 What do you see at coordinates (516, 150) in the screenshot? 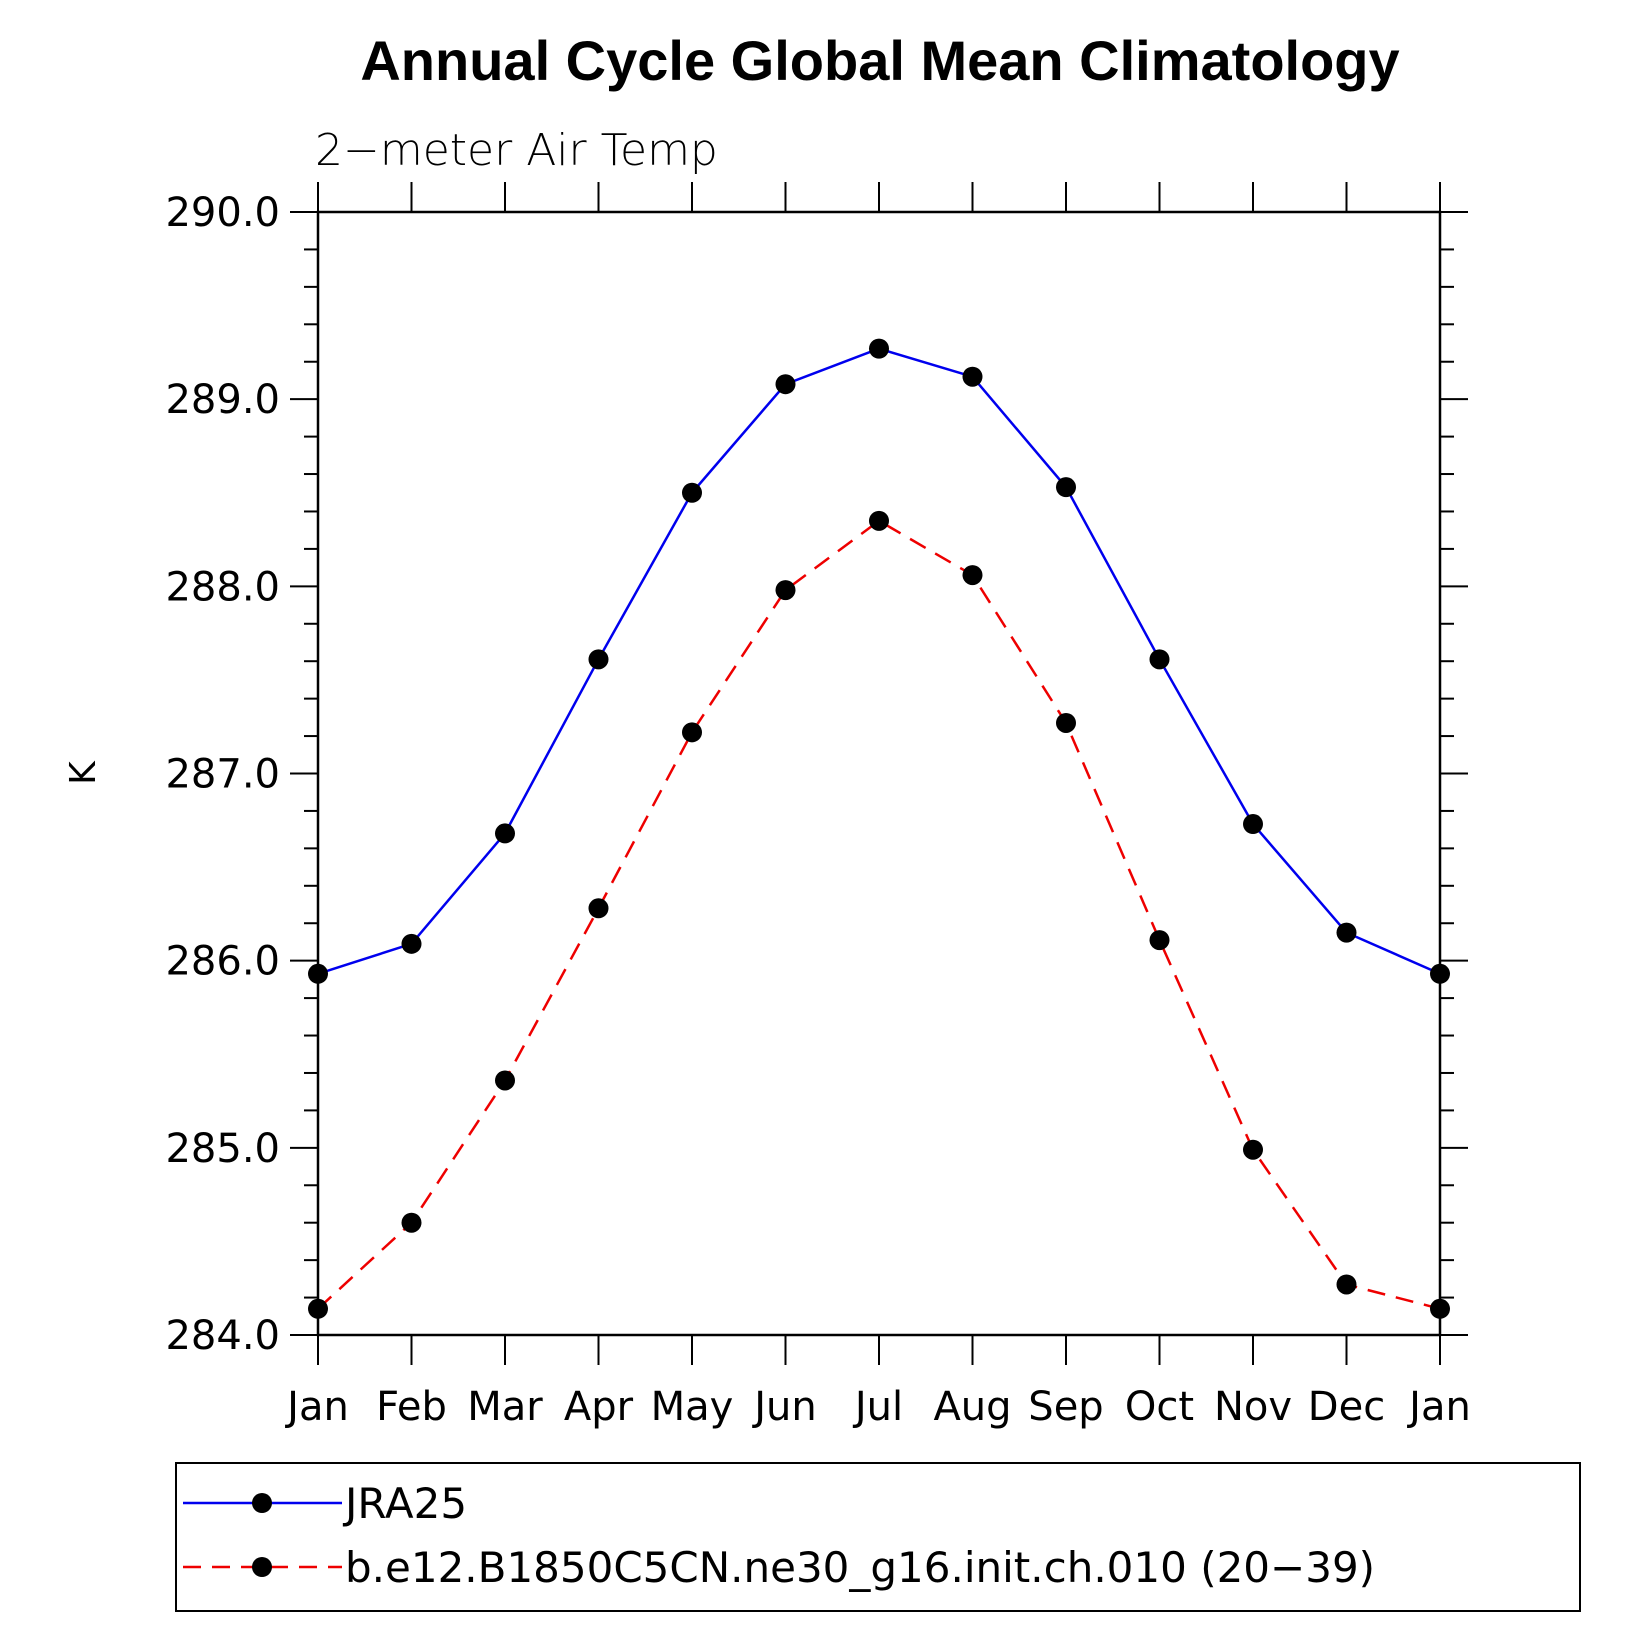
I see `chart-subtitle: 2−meter Air Temp` at bounding box center [516, 150].